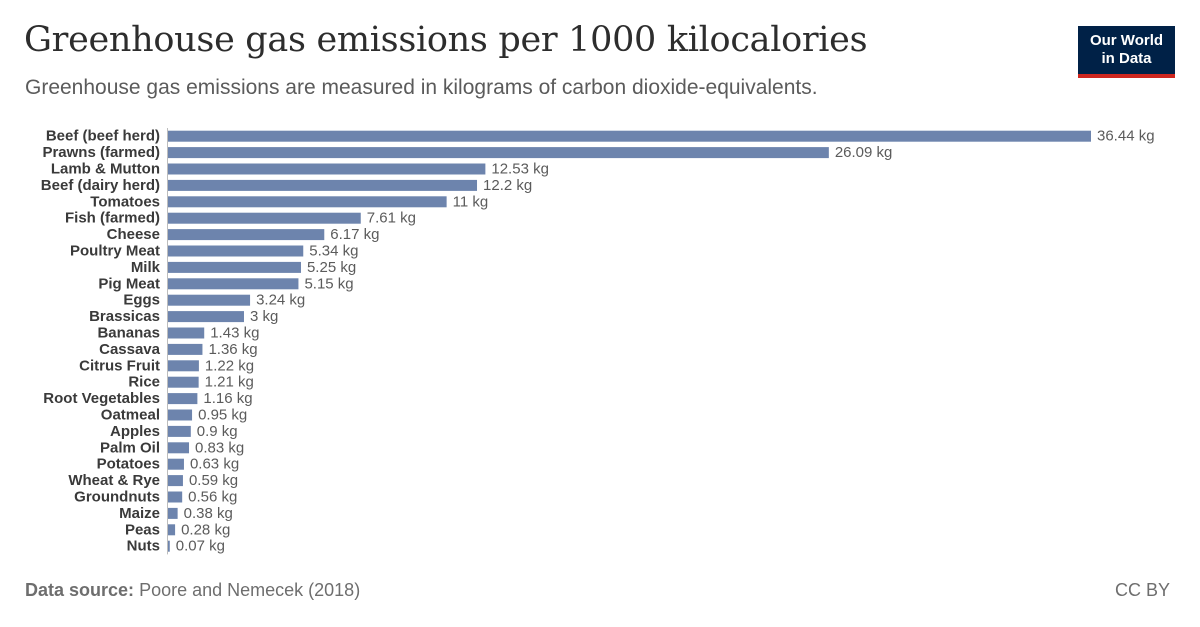 The height and width of the screenshot is (627, 1200). I want to click on value-label: 1.16 kg, so click(227, 398).